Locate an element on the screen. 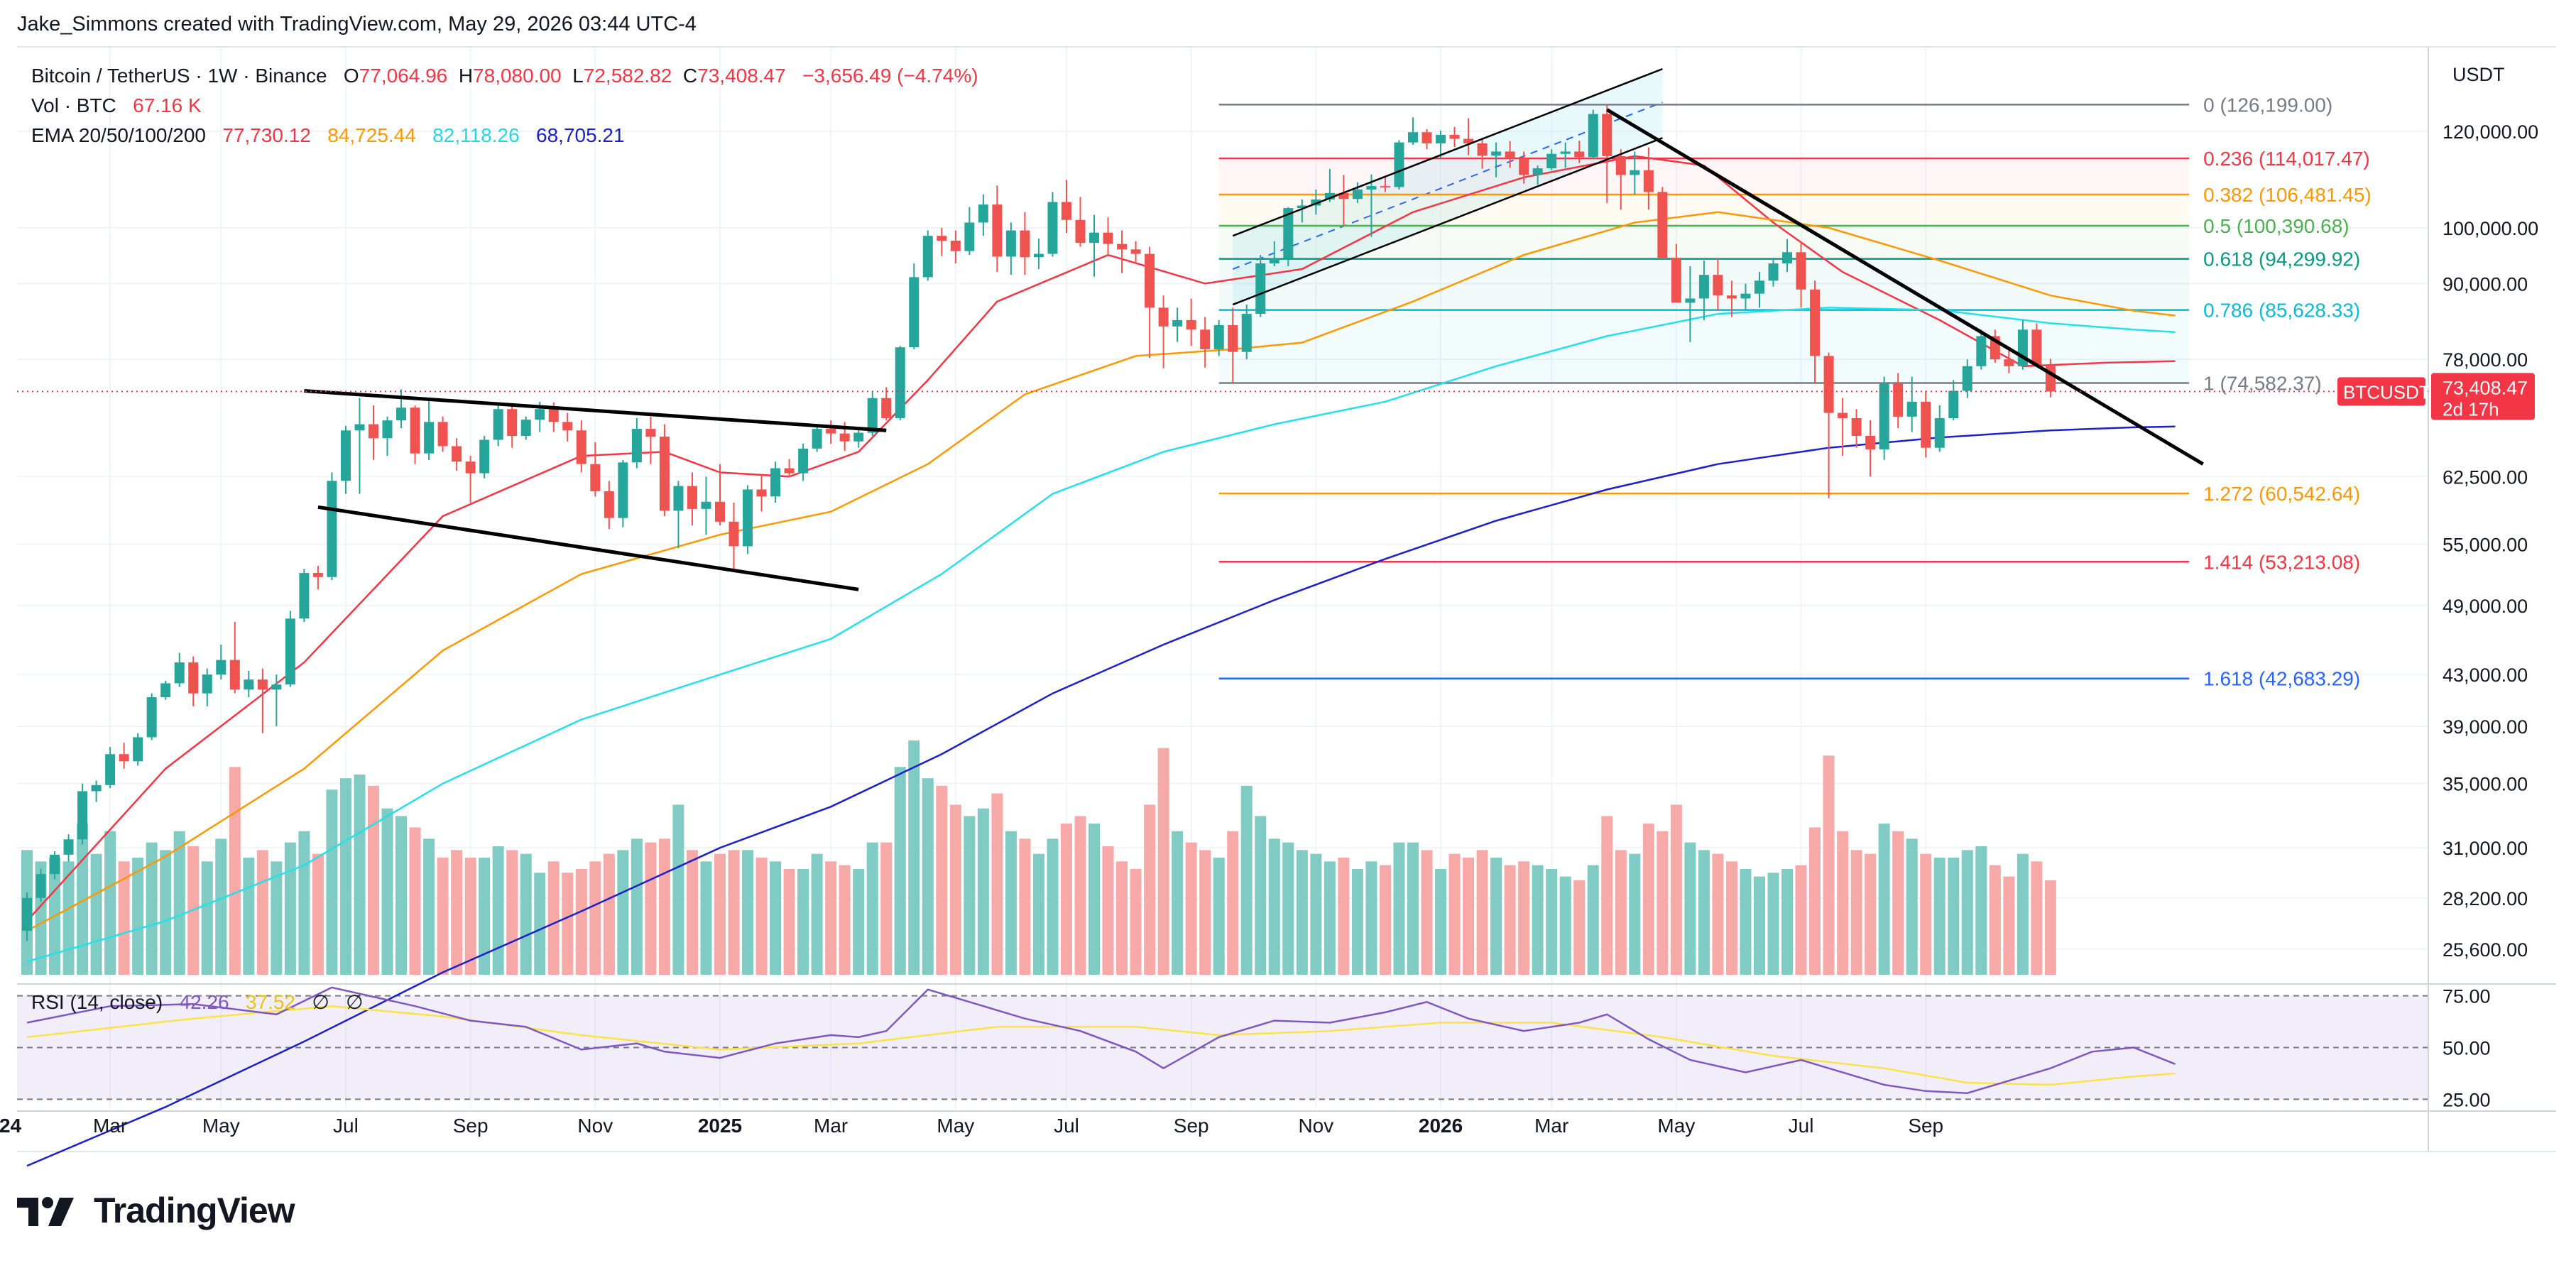 Image resolution: width=2576 pixels, height=1263 pixels. ema50-value: 84,725.44 is located at coordinates (371, 135).